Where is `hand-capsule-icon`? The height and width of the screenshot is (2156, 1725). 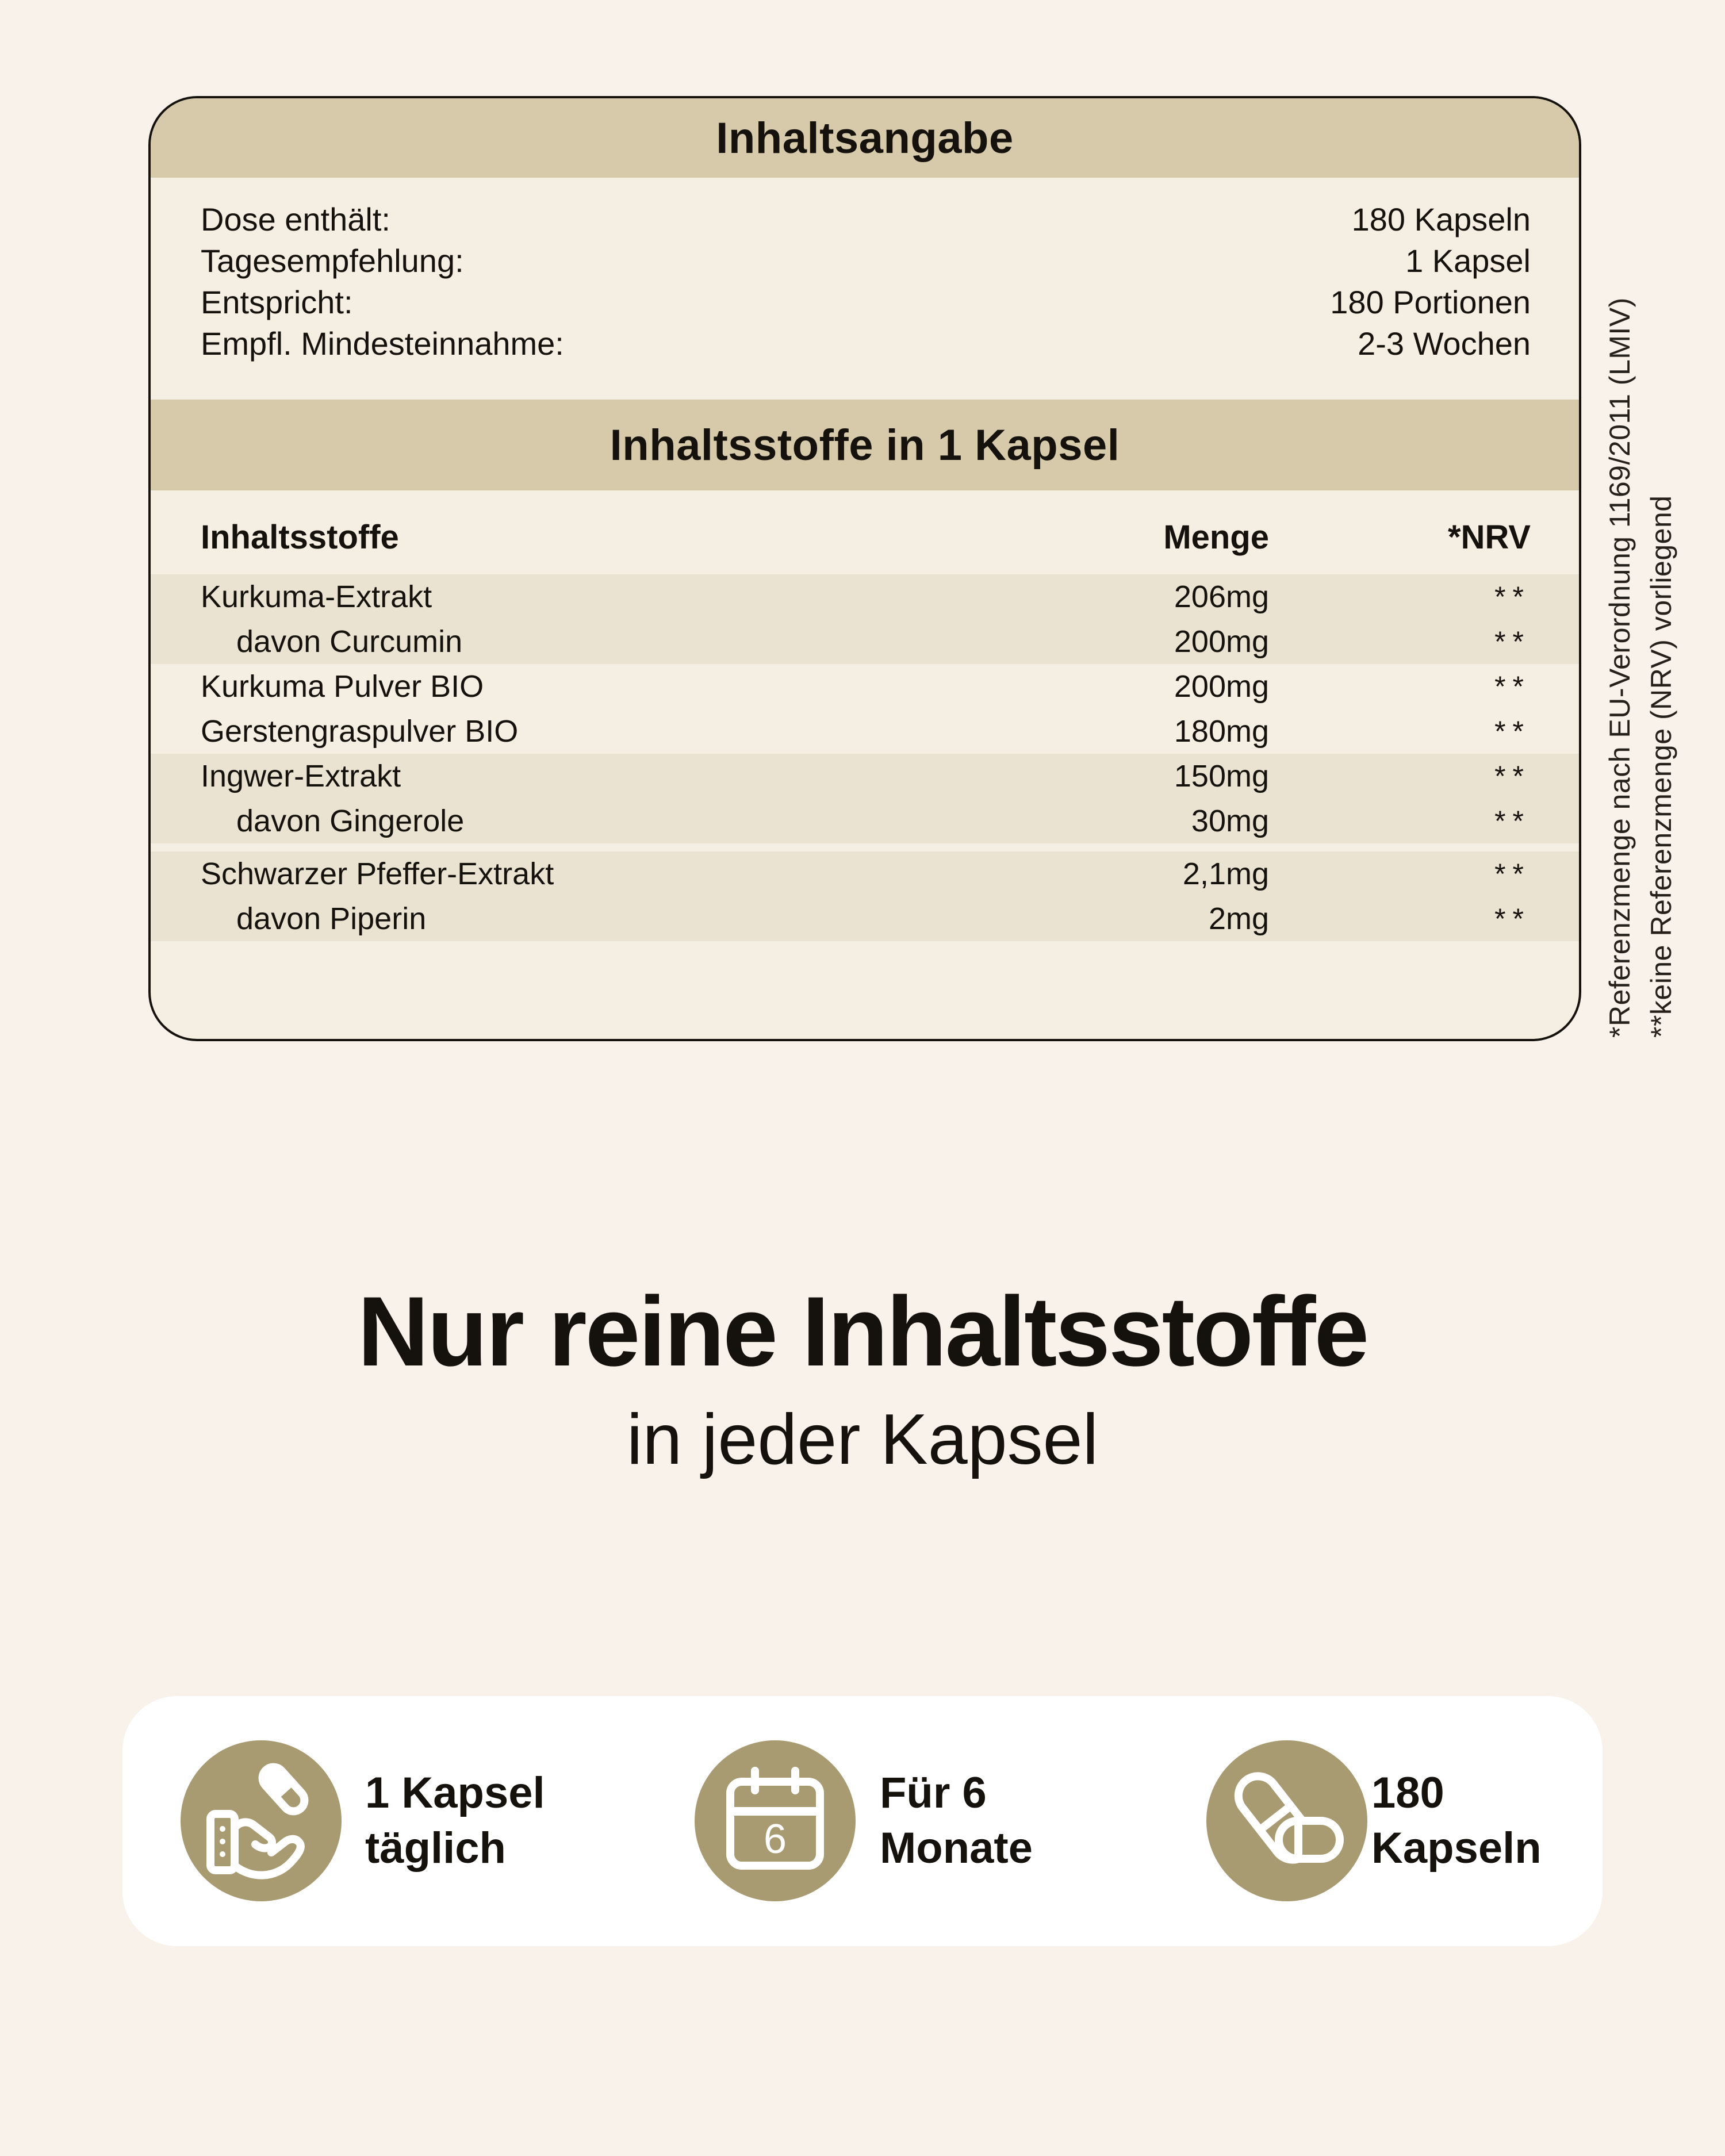 hand-capsule-icon is located at coordinates (261, 1820).